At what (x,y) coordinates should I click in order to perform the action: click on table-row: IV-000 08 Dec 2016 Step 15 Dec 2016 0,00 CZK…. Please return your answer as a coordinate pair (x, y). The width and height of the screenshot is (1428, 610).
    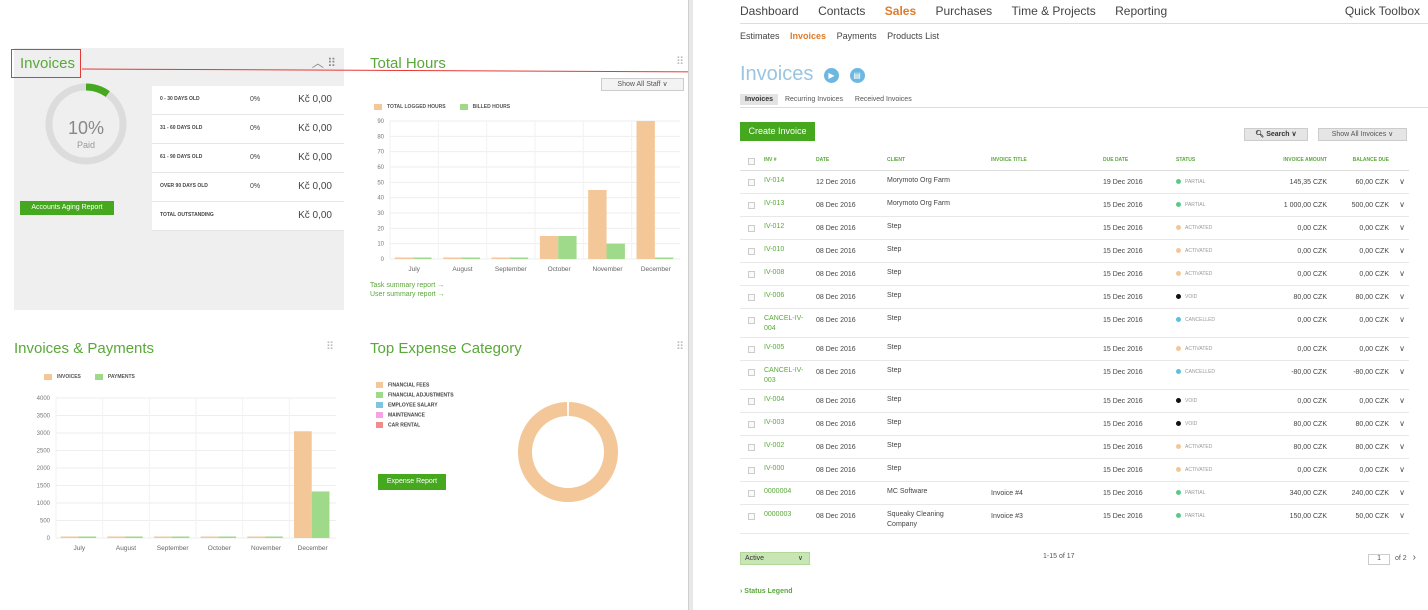
    Looking at the image, I should click on (1074, 470).